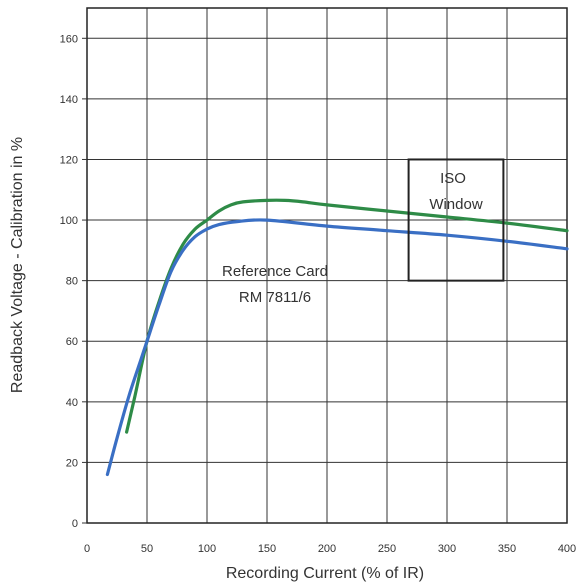 The width and height of the screenshot is (579, 582). I want to click on x-tick-label-1: 50, so click(147, 549).